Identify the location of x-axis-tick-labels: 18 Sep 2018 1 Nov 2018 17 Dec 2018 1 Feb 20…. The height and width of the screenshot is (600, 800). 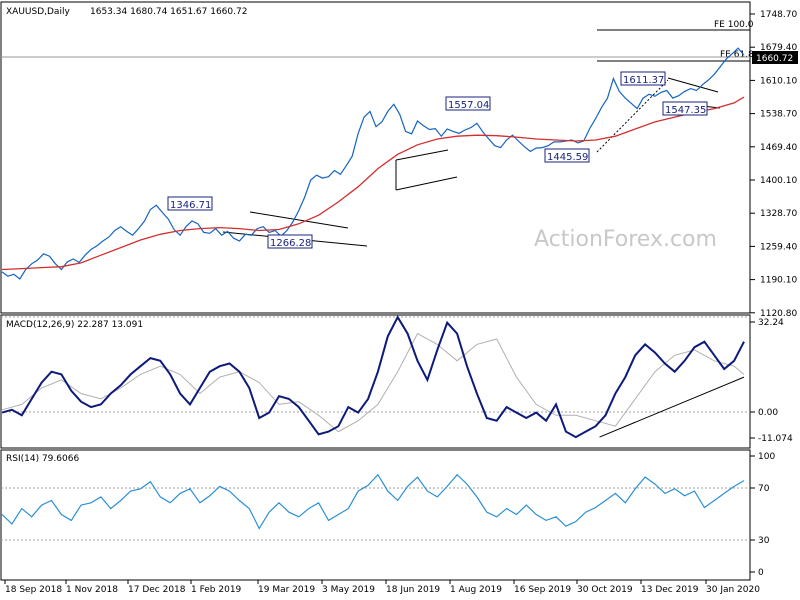
(382, 587).